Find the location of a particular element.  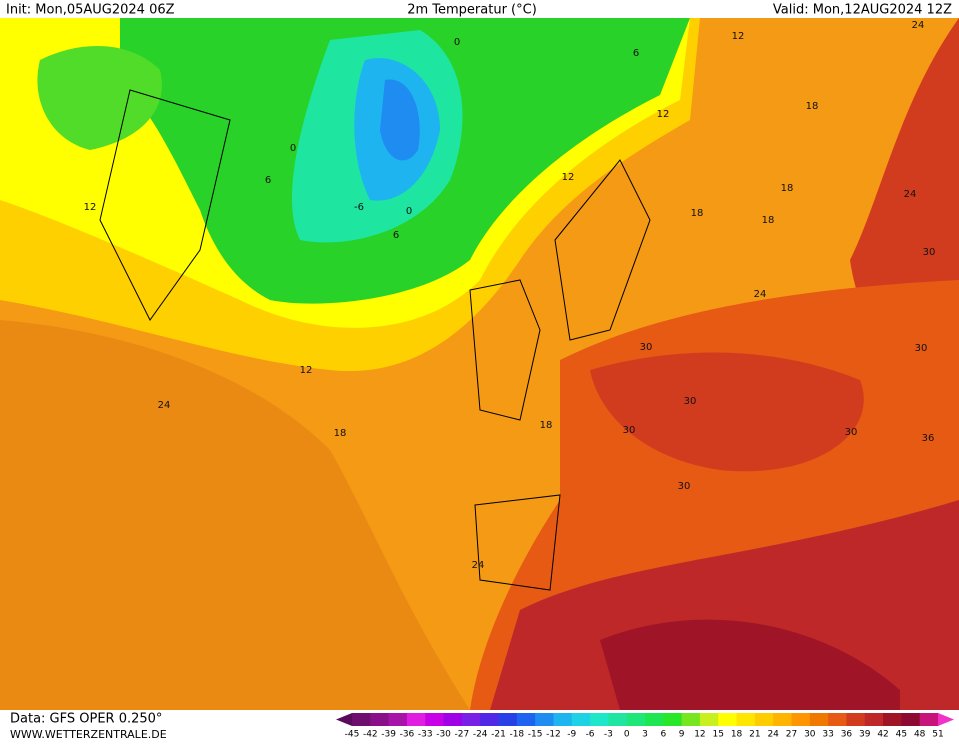

map-title: 2m Temperatur (°C) is located at coordinates (472, 10).